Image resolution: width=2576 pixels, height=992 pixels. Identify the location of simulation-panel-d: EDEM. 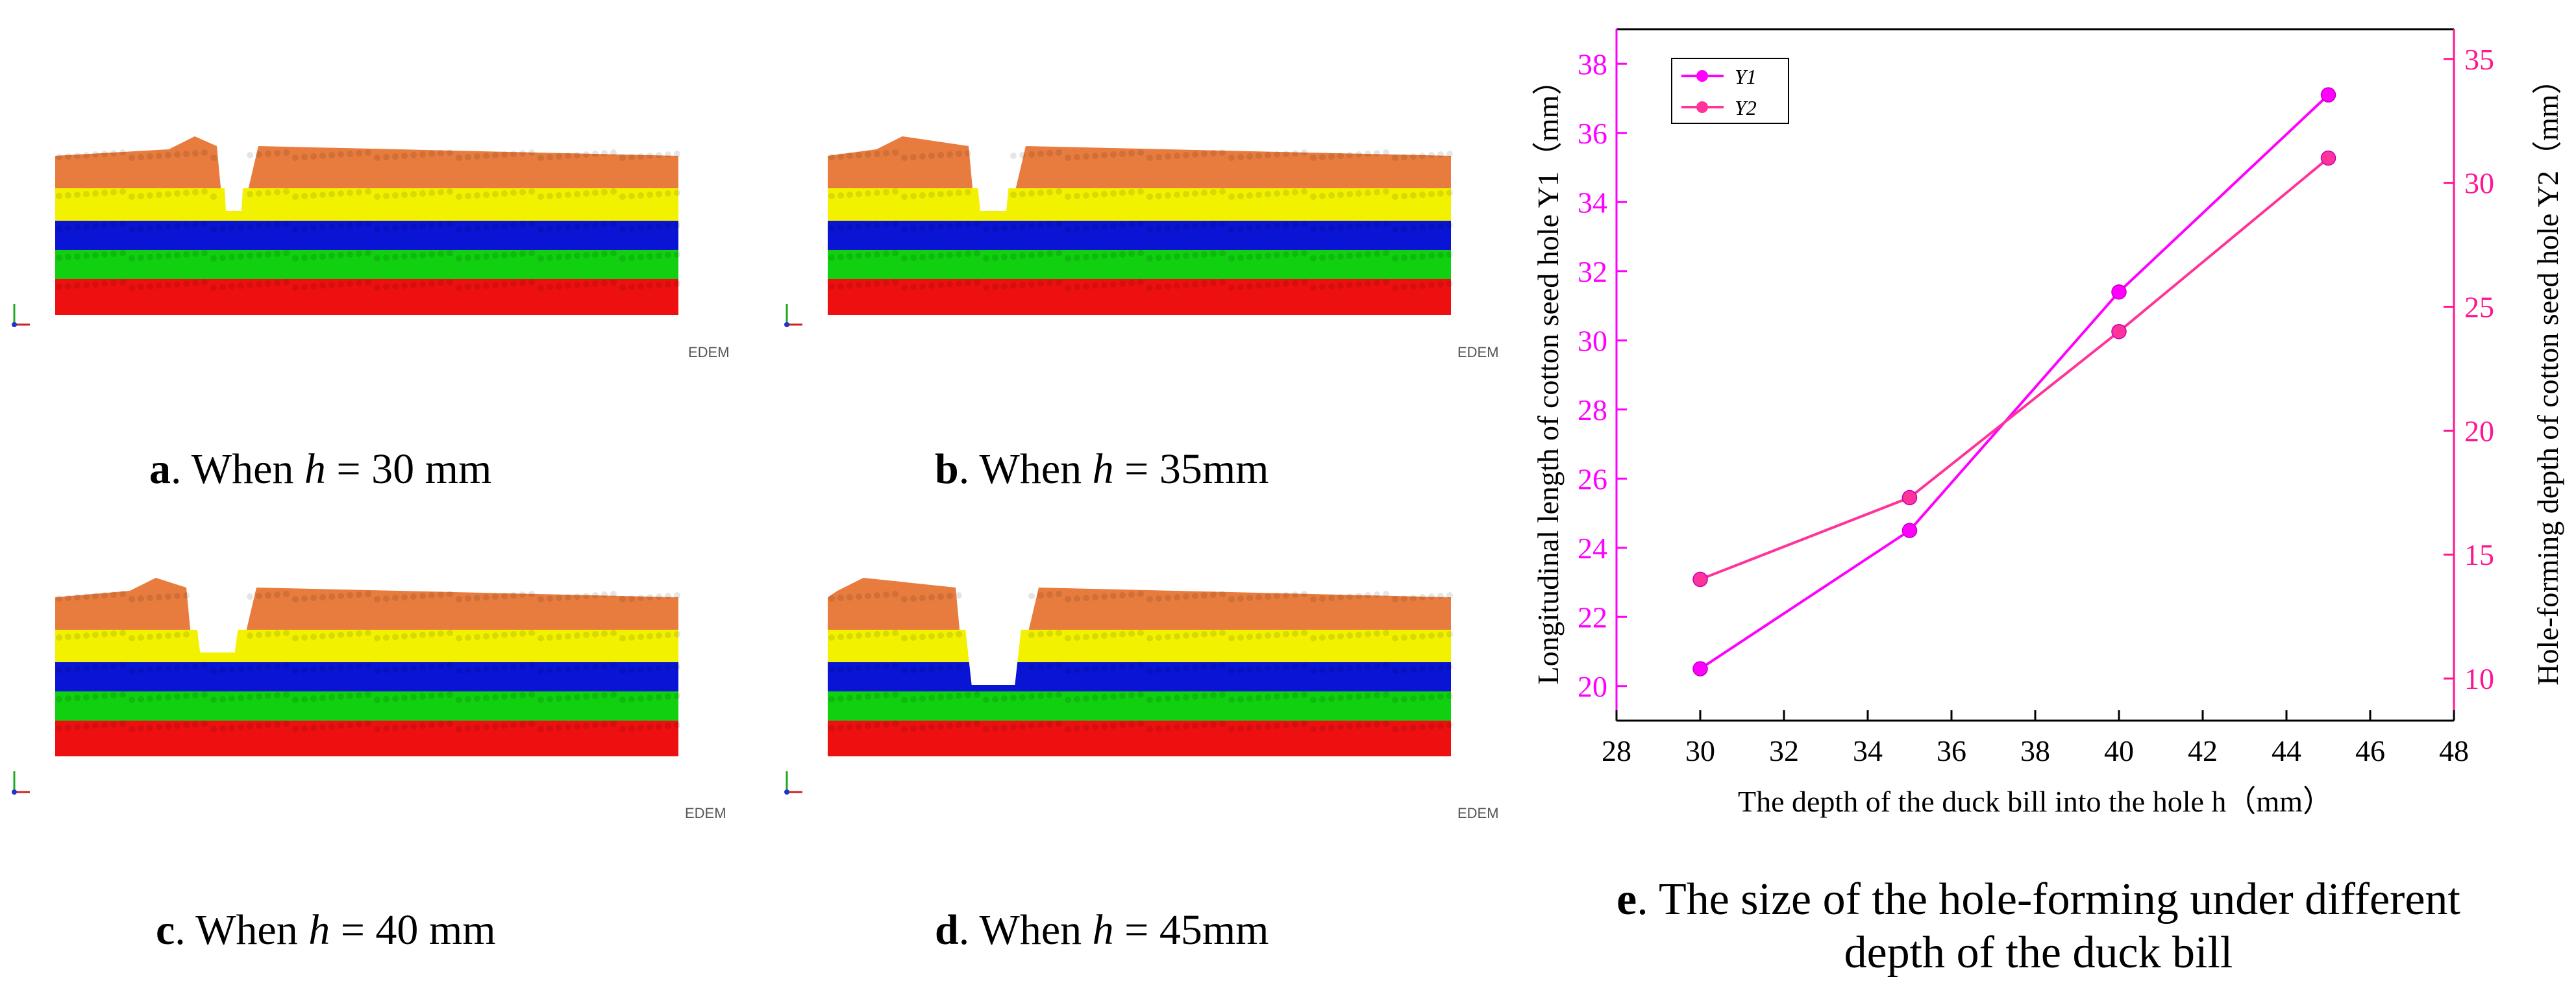
(1146, 688).